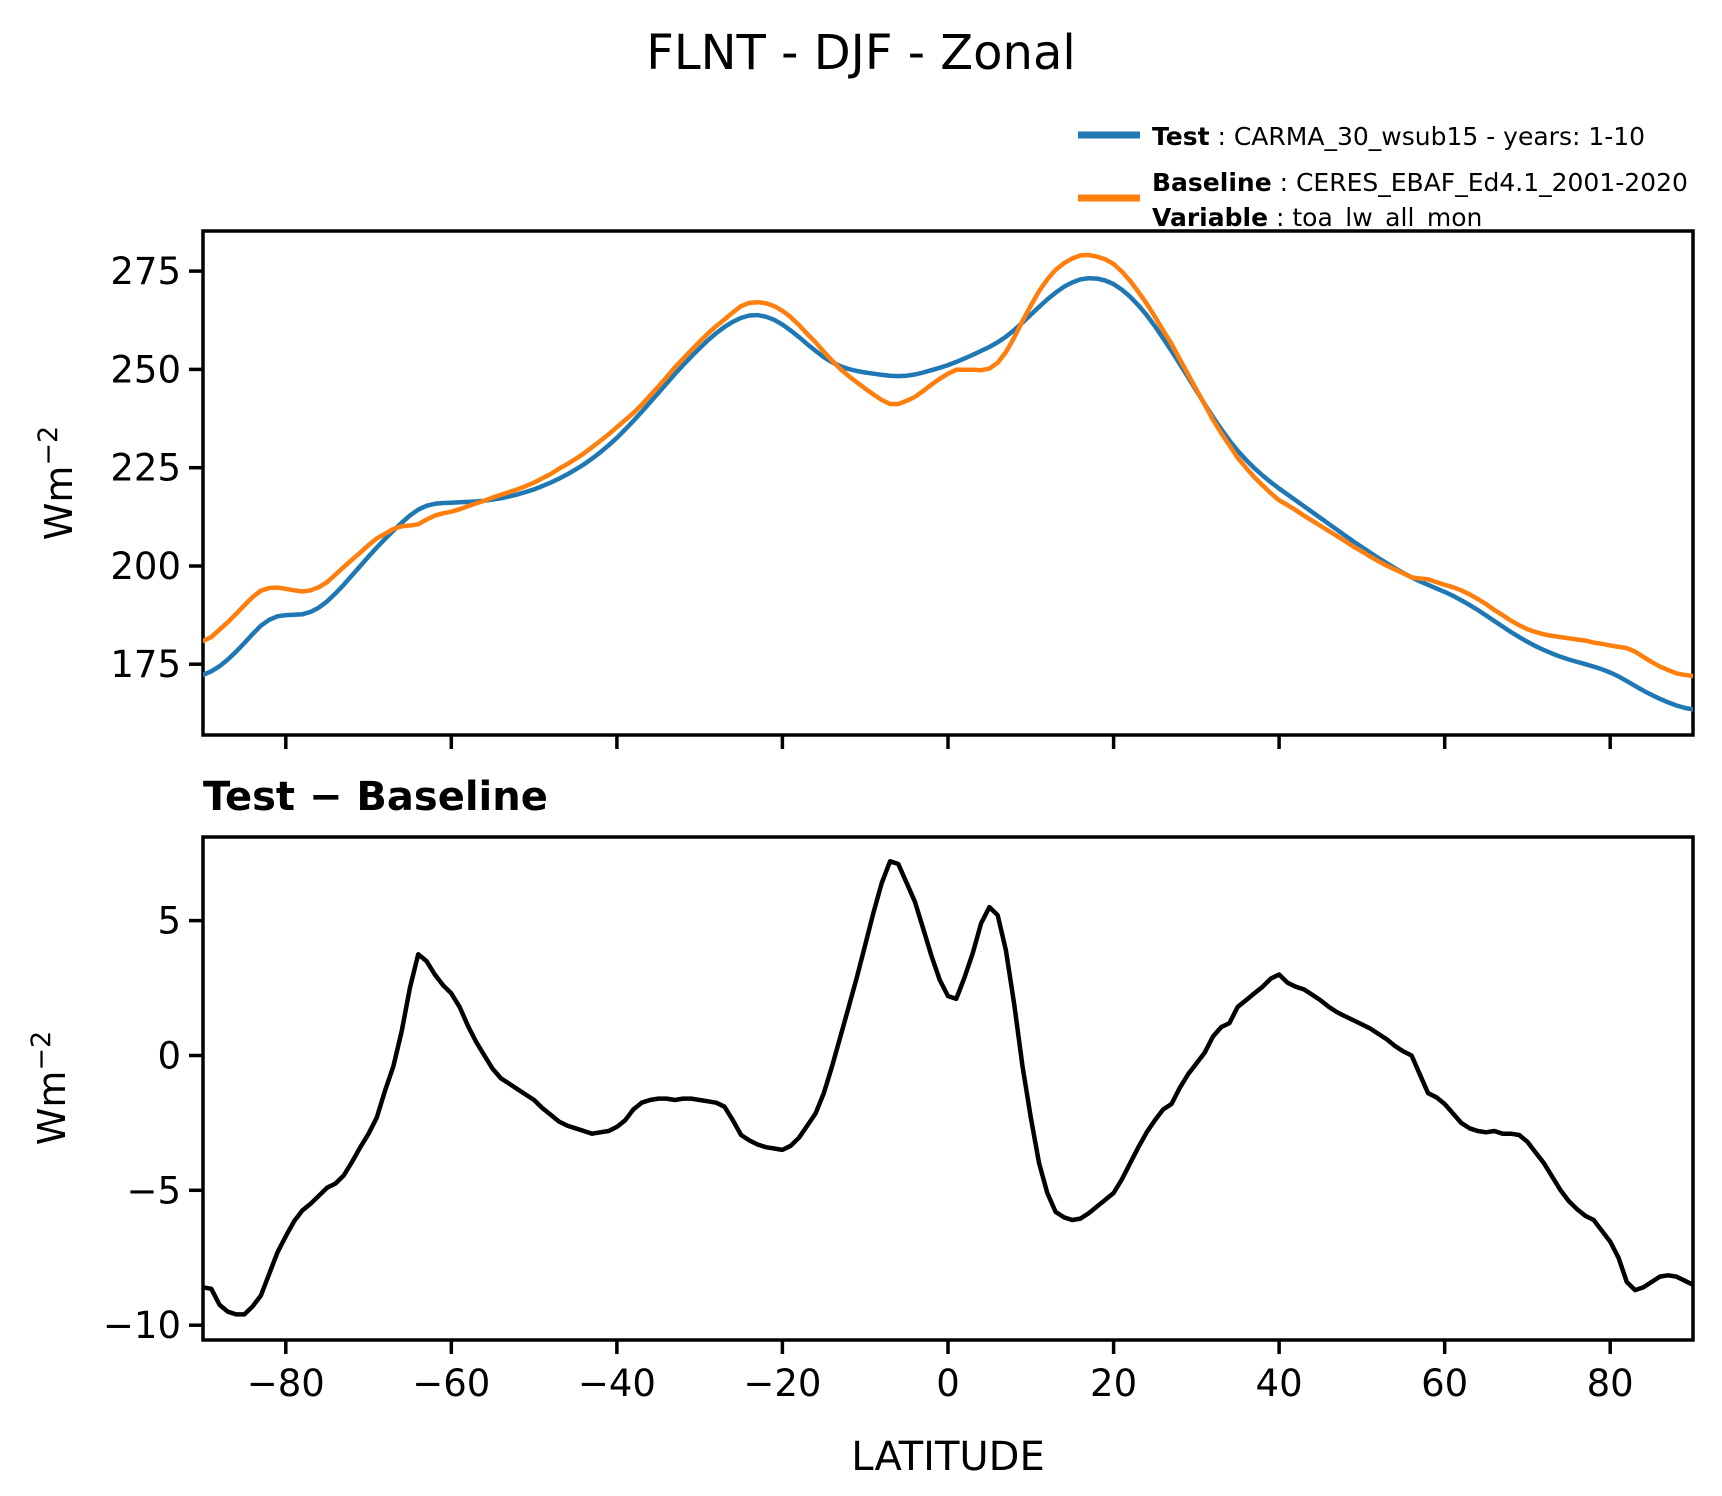 The height and width of the screenshot is (1496, 1722). I want to click on y-tick-label: 225, so click(145, 468).